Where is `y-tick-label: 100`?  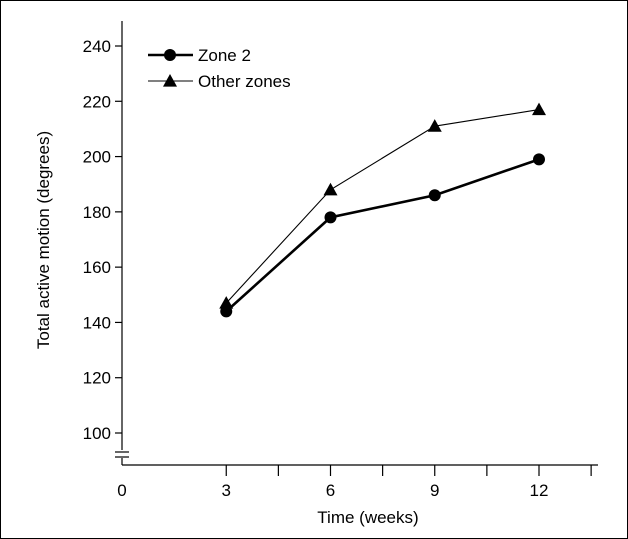 y-tick-label: 100 is located at coordinates (97, 433).